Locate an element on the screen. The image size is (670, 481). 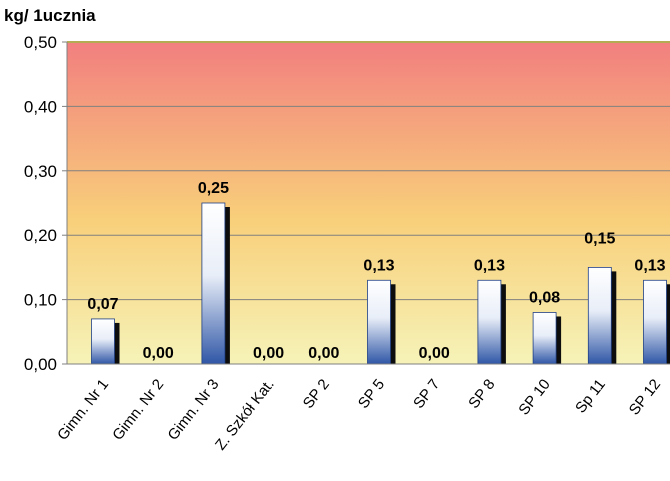
x-tick-label: SP 10 is located at coordinates (534, 397).